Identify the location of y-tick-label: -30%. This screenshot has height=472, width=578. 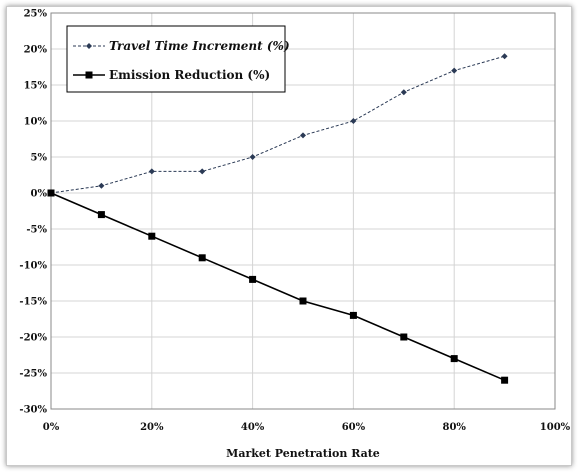
(33, 410).